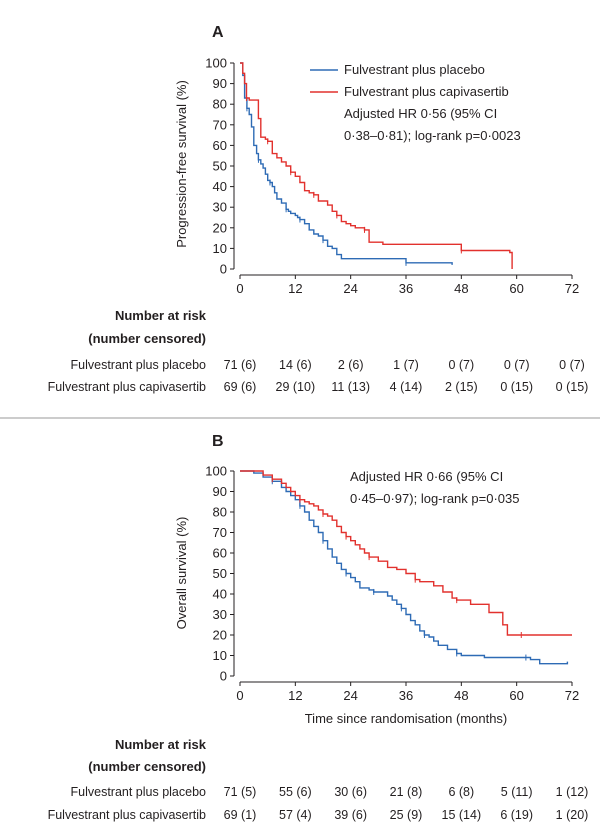 Image resolution: width=600 pixels, height=836 pixels. What do you see at coordinates (517, 792) in the screenshot?
I see `risk-cell: 5 (11)` at bounding box center [517, 792].